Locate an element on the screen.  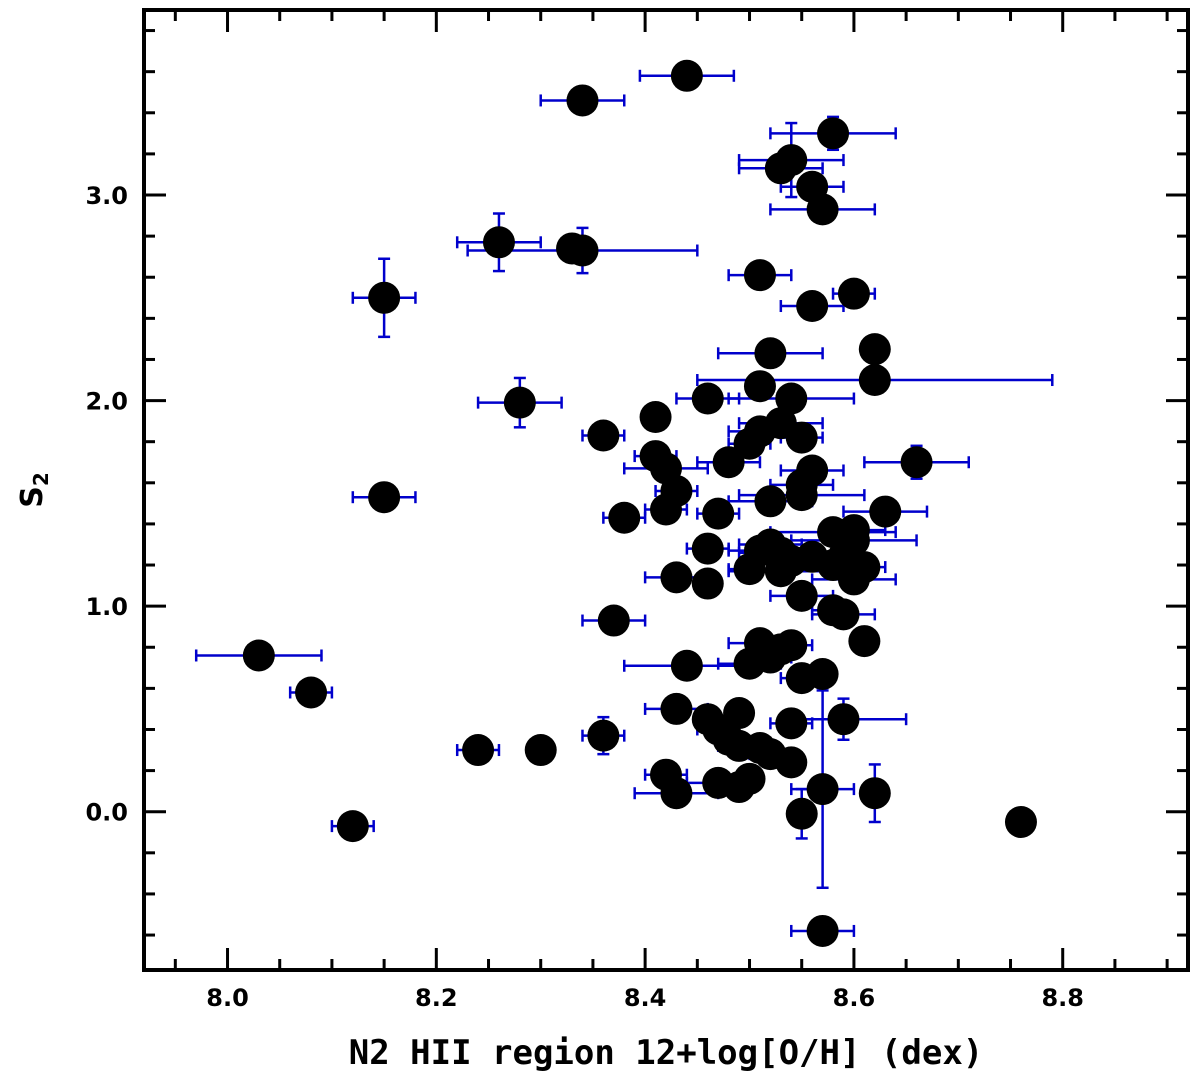
y-tick-label: 0.0 is located at coordinates (106, 813).